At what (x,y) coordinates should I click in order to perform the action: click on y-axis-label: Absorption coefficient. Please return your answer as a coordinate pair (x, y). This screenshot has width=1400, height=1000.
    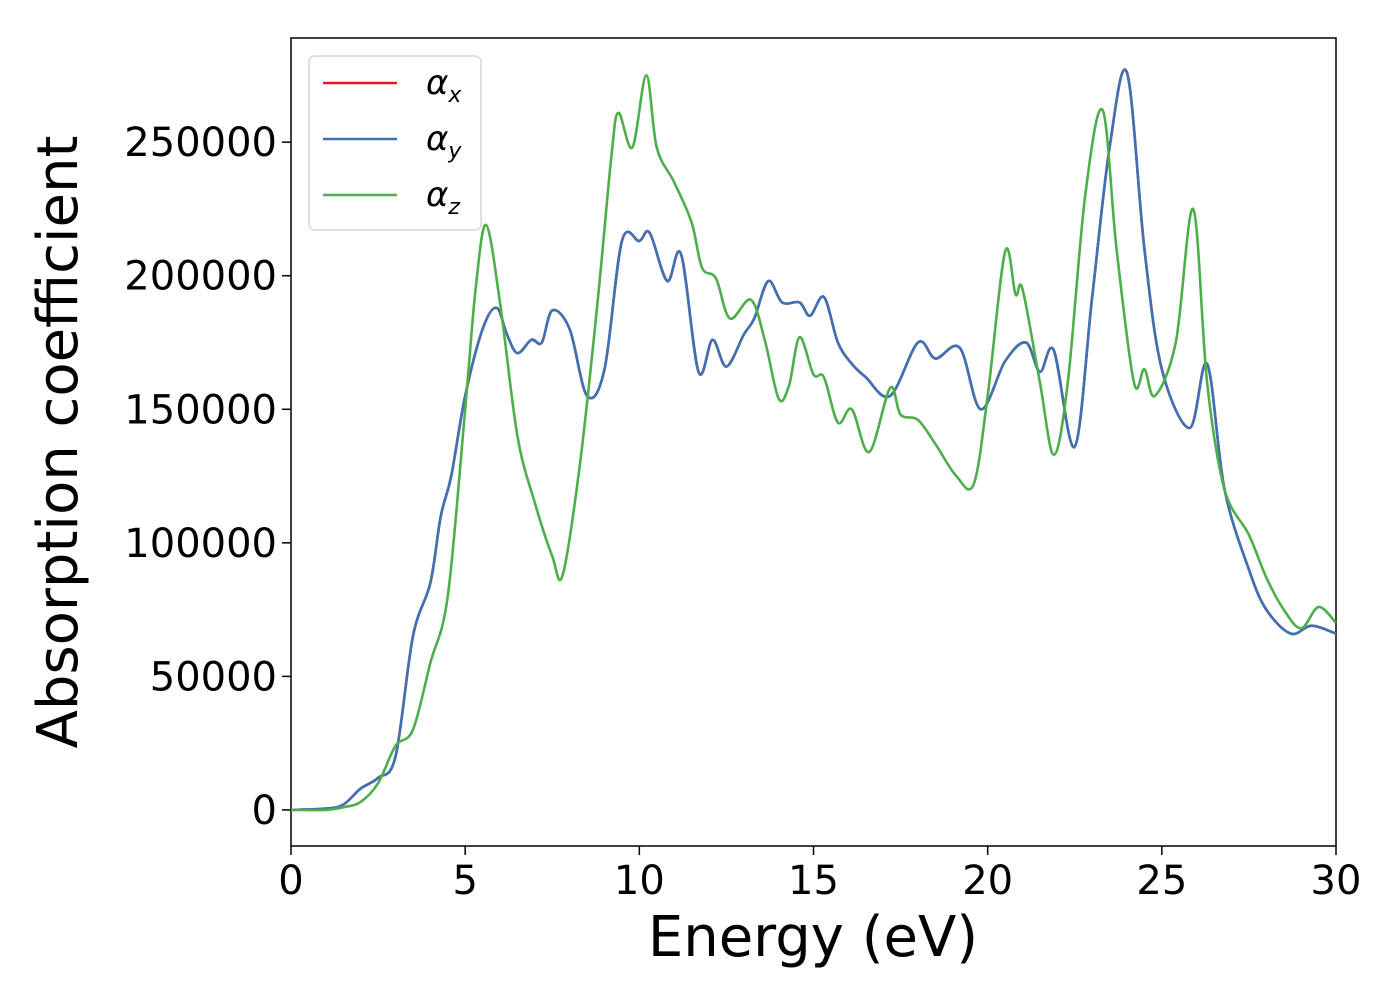
    Looking at the image, I should click on (58, 442).